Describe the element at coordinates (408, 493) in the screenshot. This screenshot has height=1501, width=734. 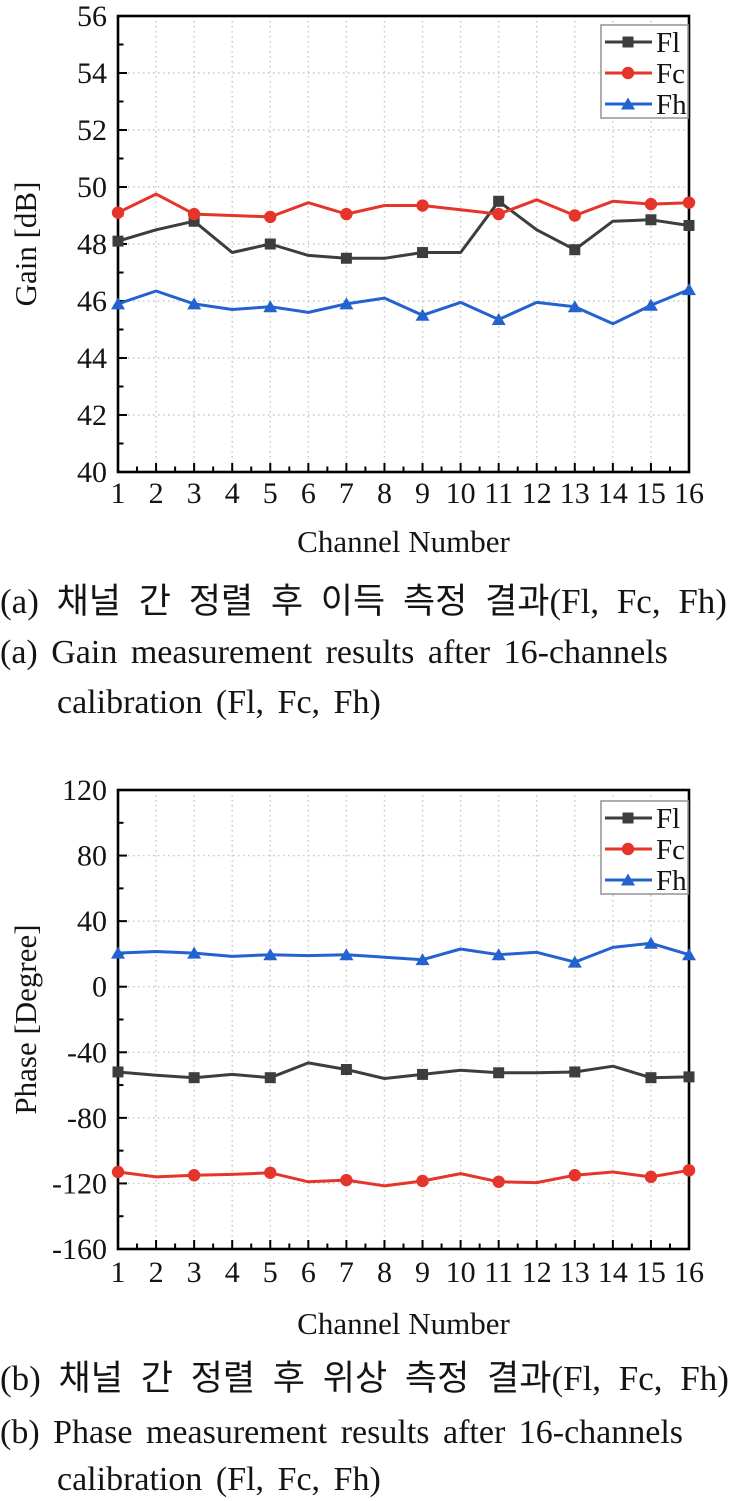
I see `gain-x-tick-labels: 1 2 3 4 5 6 7 8 9 10 11 12 13 14 15 16` at that location.